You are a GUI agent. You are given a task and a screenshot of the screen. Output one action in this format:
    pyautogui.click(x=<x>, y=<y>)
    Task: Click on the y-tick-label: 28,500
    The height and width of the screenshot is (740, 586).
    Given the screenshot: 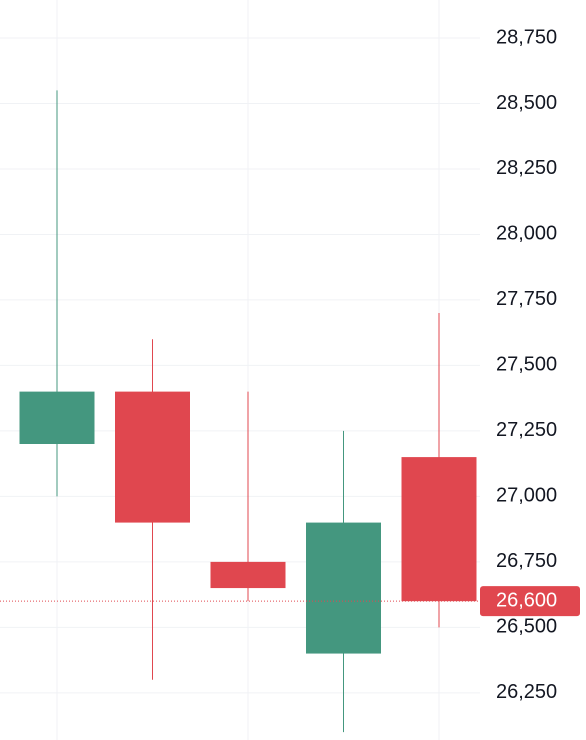 What is the action you would take?
    pyautogui.click(x=526, y=103)
    